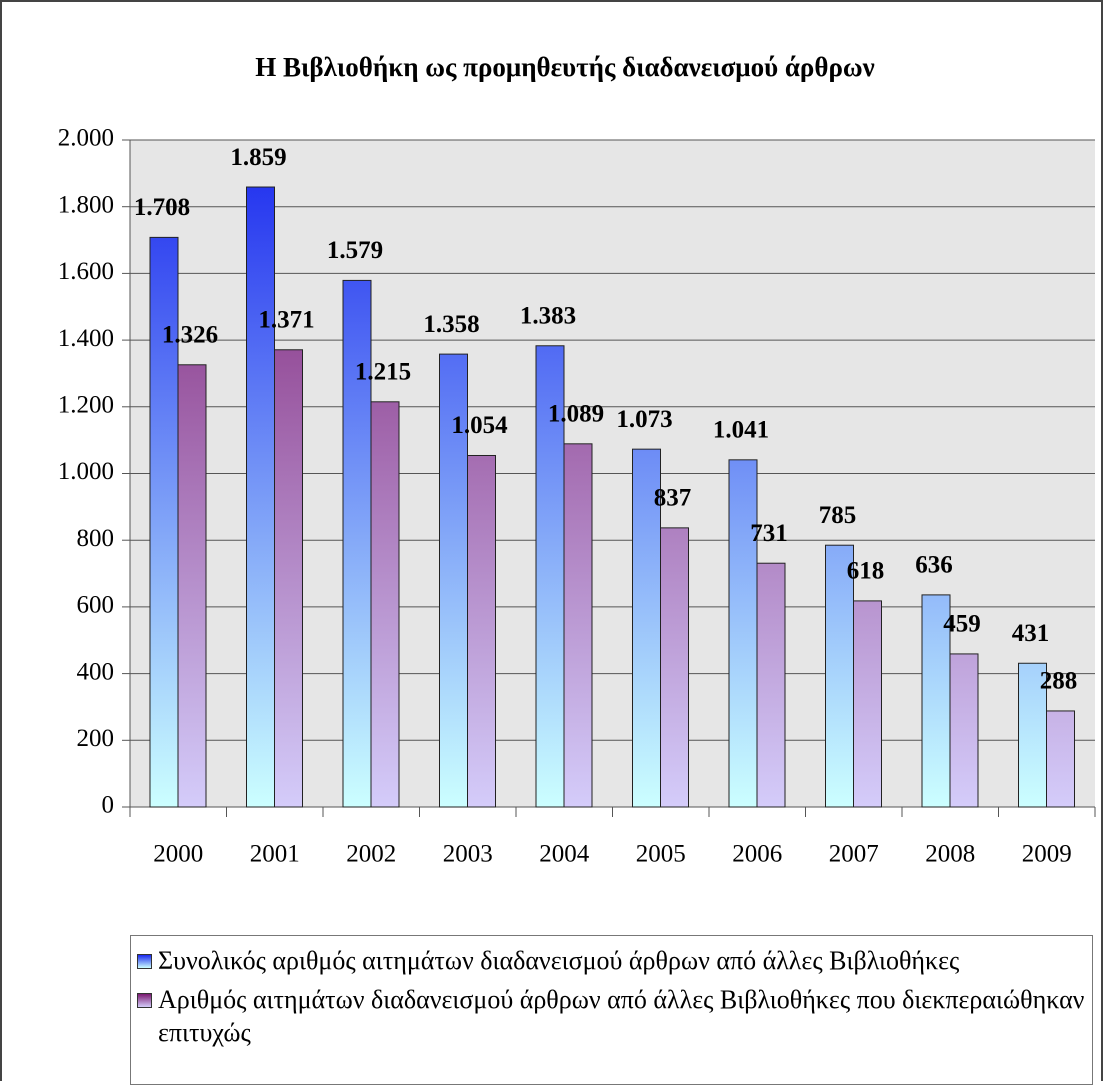 The height and width of the screenshot is (1085, 1104). What do you see at coordinates (673, 498) in the screenshot?
I see `data-label: 837` at bounding box center [673, 498].